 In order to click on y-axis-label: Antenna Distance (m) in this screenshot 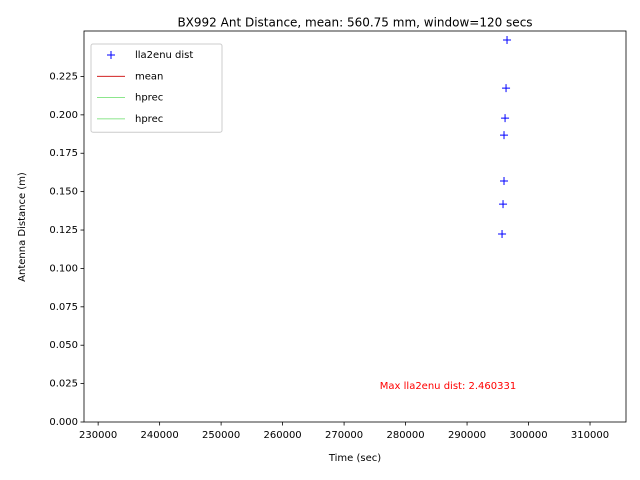, I will do `click(22, 227)`.